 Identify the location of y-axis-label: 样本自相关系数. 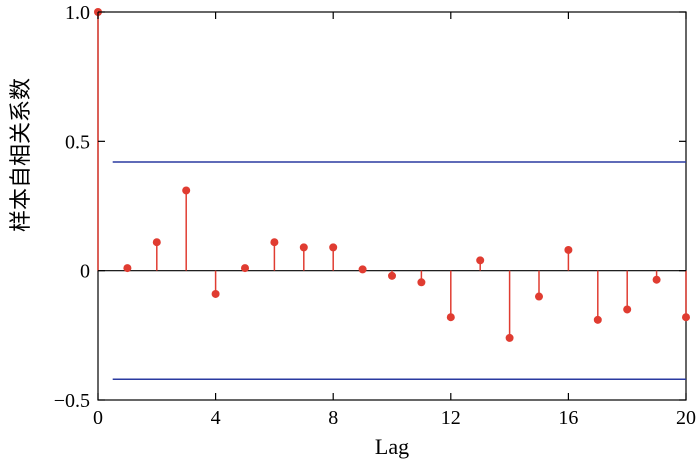
(21, 155).